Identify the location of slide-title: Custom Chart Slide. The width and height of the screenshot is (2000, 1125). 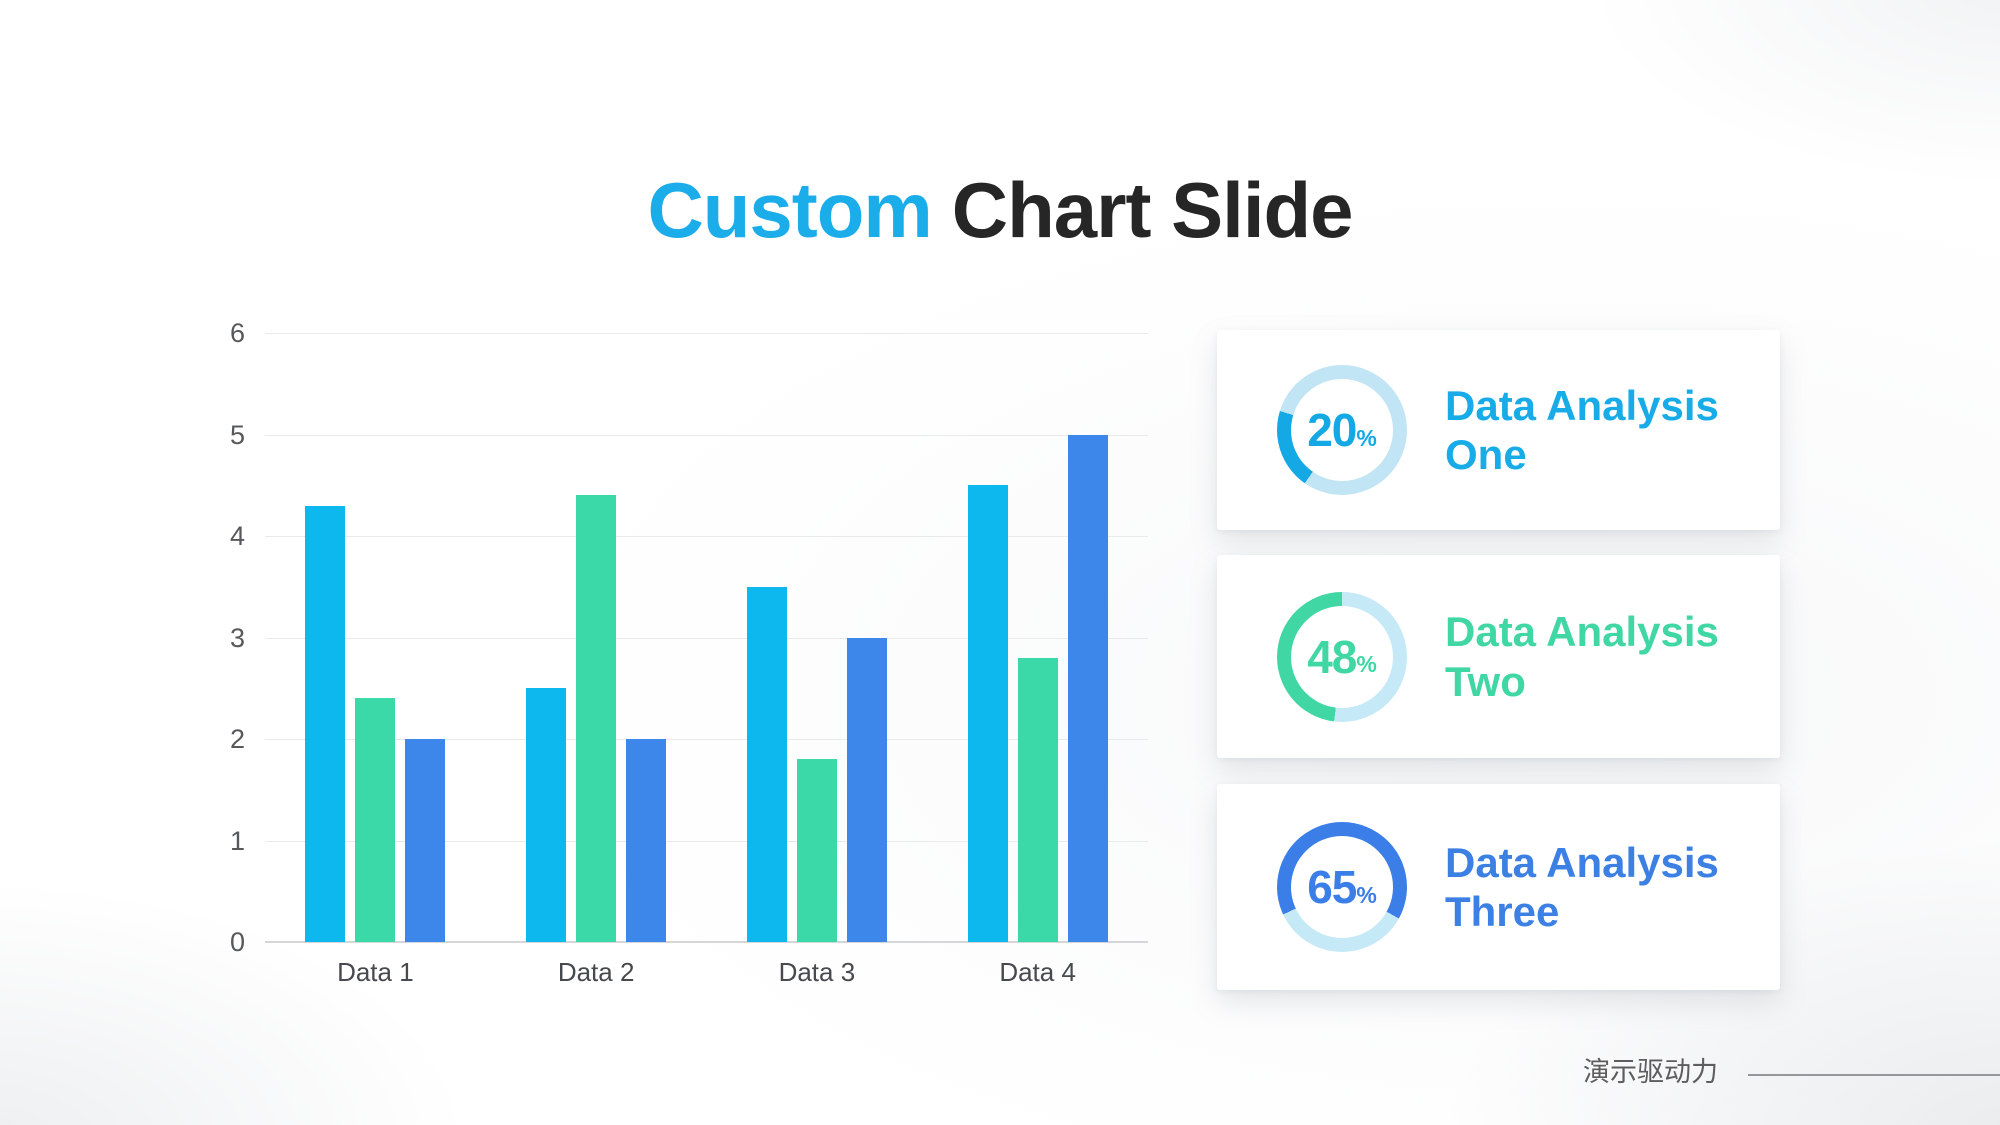
(1000, 211).